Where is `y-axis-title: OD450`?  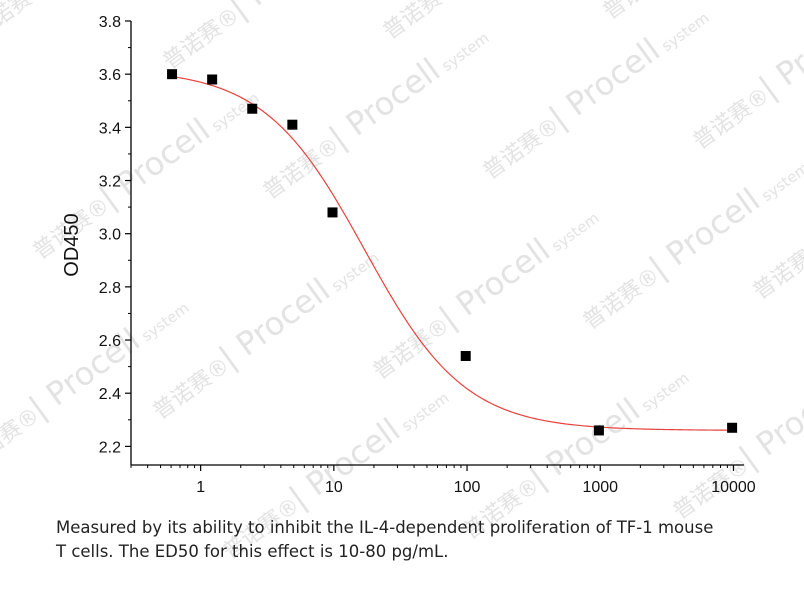
y-axis-title: OD450 is located at coordinates (72, 244).